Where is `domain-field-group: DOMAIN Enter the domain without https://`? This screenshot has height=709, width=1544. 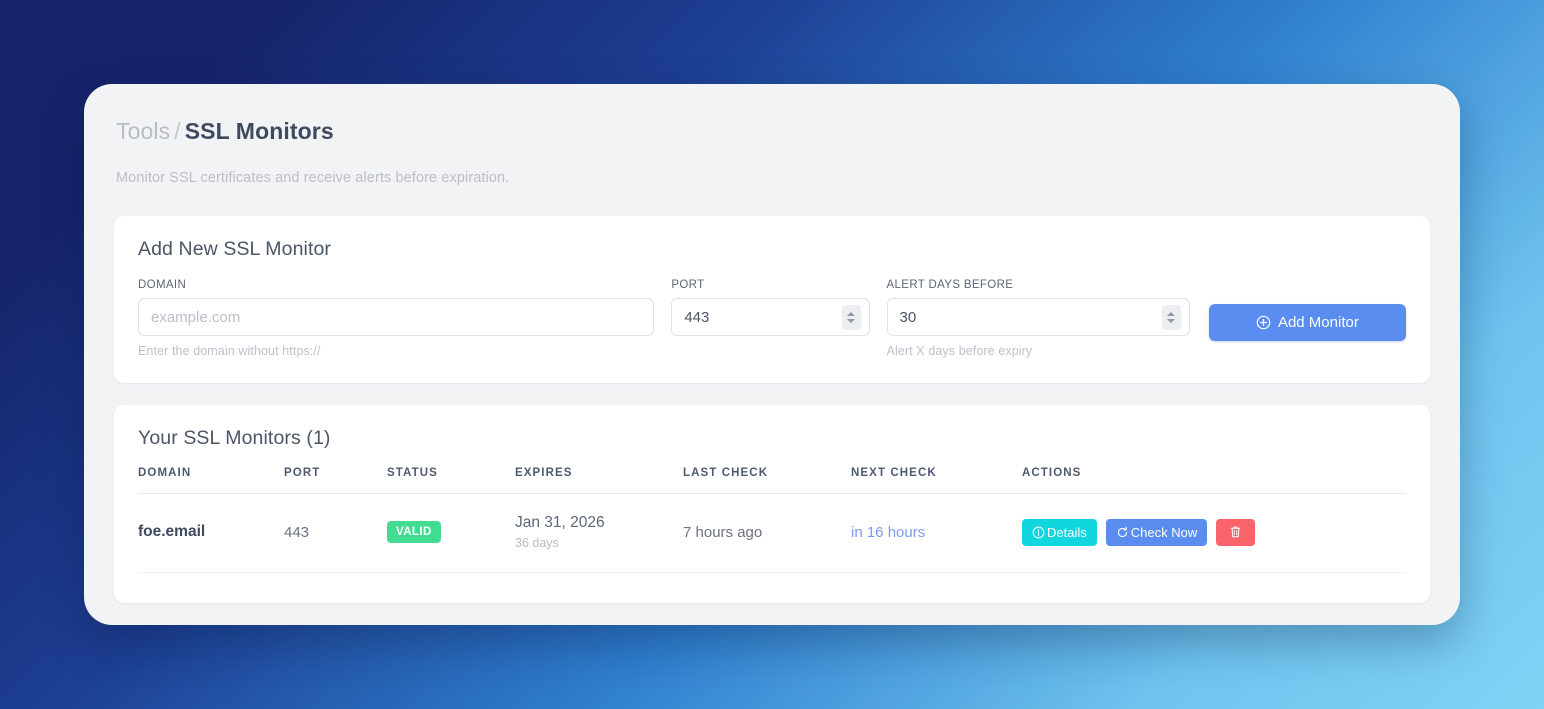 domain-field-group: DOMAIN Enter the domain without https:// is located at coordinates (396, 318).